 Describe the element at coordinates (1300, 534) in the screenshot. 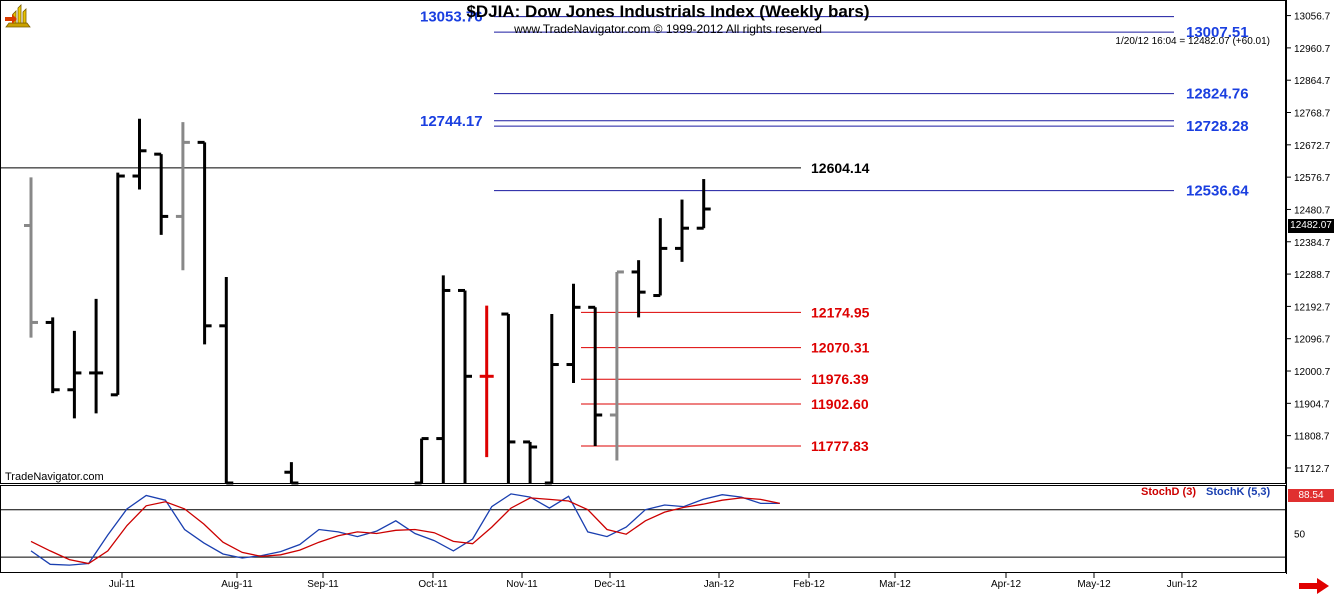

I see `oscillator-tick-label: 50` at that location.